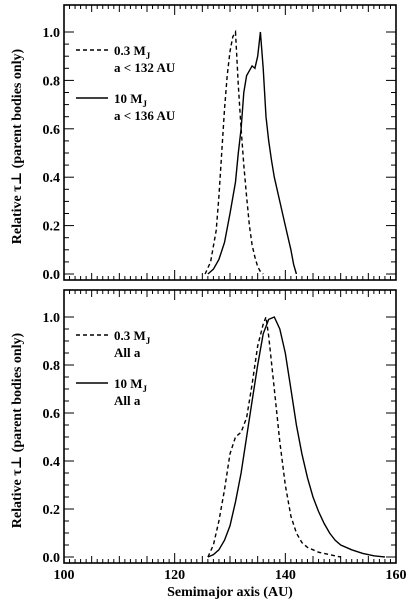 This screenshot has width=410, height=600. Describe the element at coordinates (396, 575) in the screenshot. I see `x-tick-label: 160` at that location.